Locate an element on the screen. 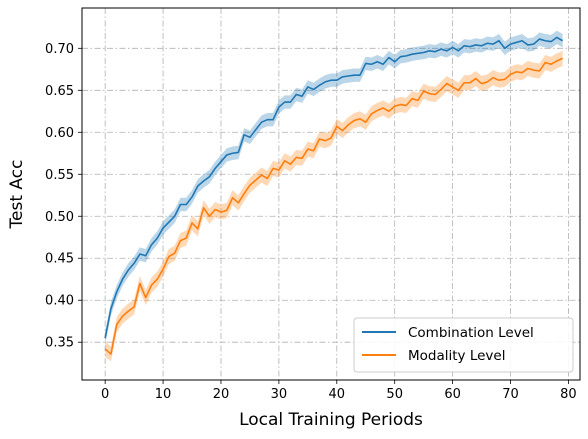 Image resolution: width=588 pixels, height=439 pixels. x-tick-label-40: 40 is located at coordinates (337, 394).